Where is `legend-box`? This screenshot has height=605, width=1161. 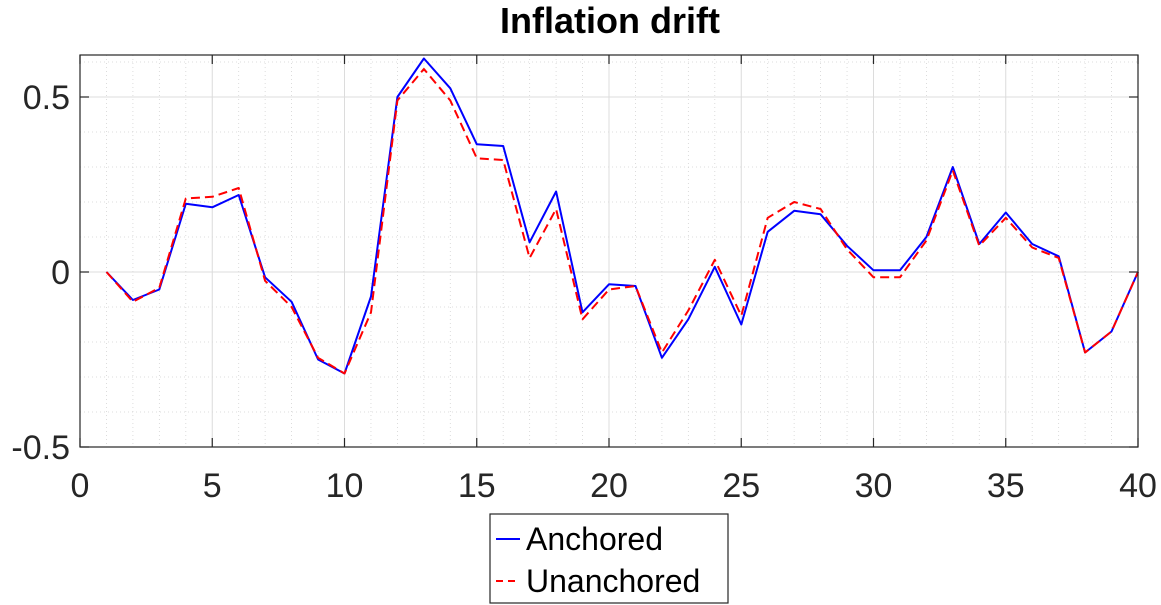
legend-box is located at coordinates (609, 558).